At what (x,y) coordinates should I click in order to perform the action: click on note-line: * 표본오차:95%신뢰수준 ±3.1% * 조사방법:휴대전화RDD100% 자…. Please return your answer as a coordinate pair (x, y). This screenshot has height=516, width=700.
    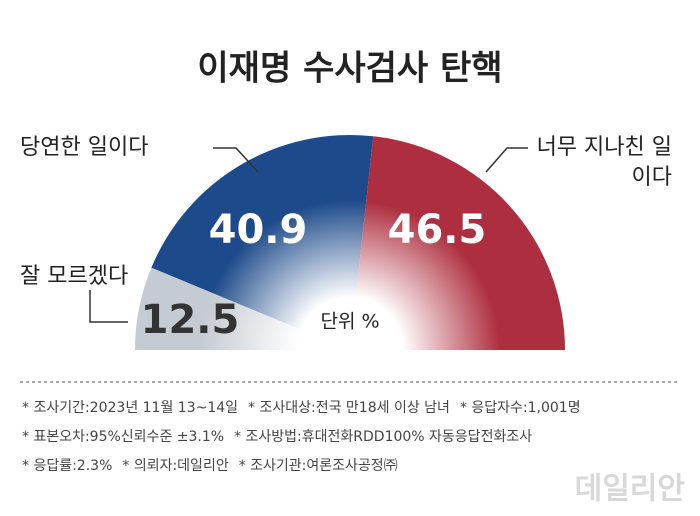
    Looking at the image, I should click on (352, 437).